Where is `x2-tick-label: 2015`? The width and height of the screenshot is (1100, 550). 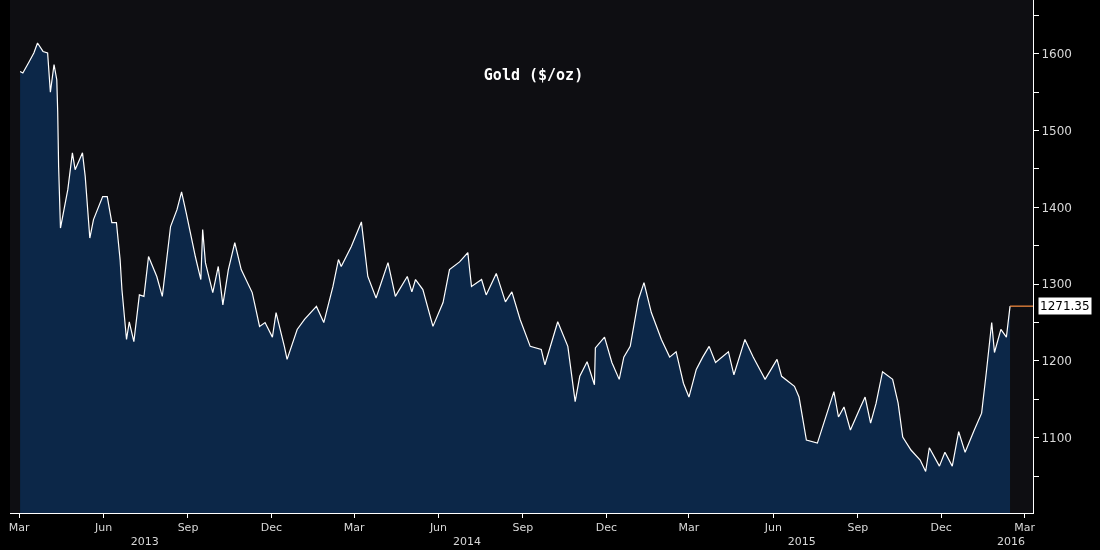
x2-tick-label: 2015 is located at coordinates (801, 541).